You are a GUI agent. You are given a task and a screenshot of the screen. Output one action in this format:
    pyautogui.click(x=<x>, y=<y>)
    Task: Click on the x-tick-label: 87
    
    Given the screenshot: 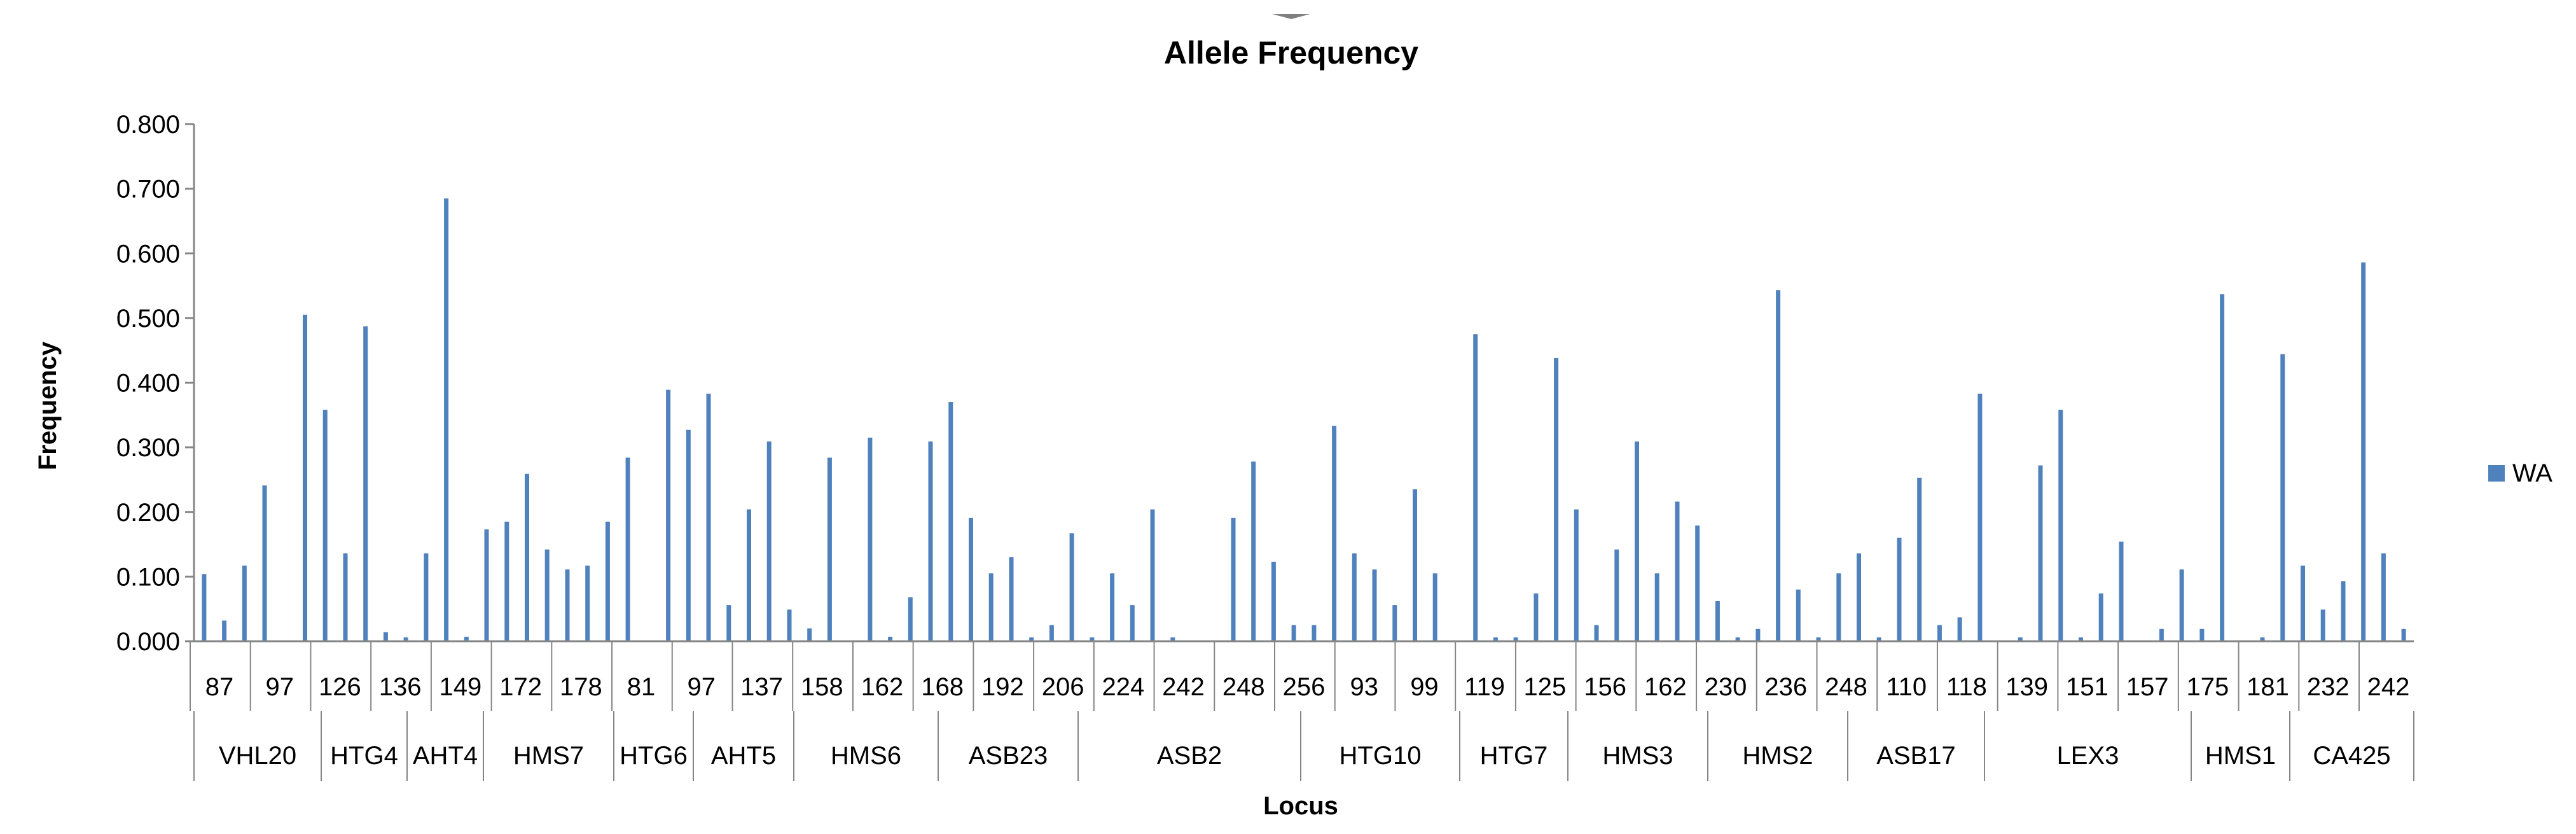 What is the action you would take?
    pyautogui.click(x=219, y=687)
    